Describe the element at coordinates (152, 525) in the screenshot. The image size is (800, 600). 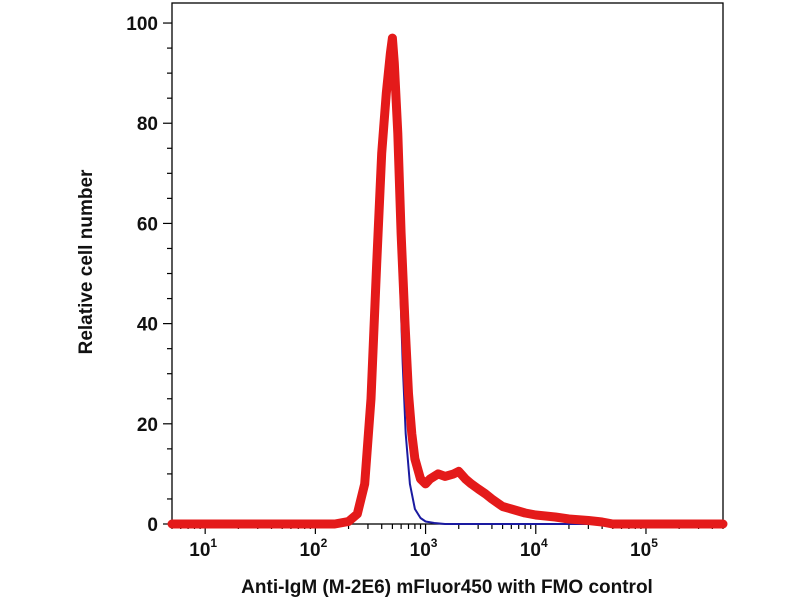
I see `y-tick-label: 0` at that location.